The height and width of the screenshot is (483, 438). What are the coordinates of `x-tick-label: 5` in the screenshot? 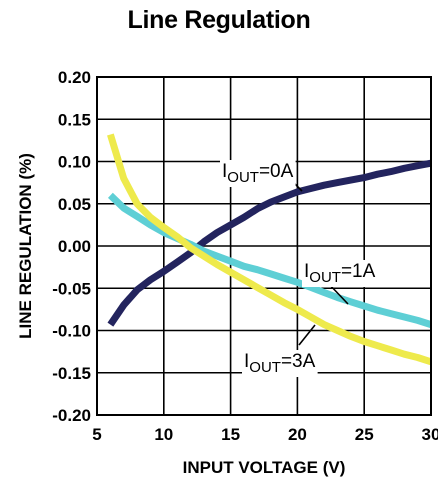 It's located at (96, 434).